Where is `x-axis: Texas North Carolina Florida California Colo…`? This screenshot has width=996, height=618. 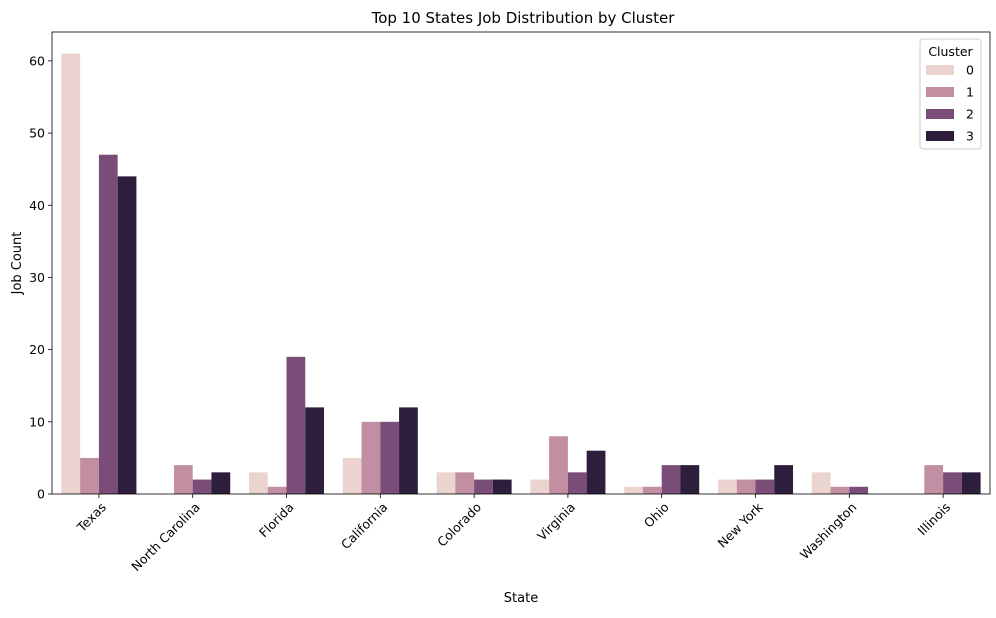
x-axis: Texas North Carolina Florida California Colo… is located at coordinates (513, 534).